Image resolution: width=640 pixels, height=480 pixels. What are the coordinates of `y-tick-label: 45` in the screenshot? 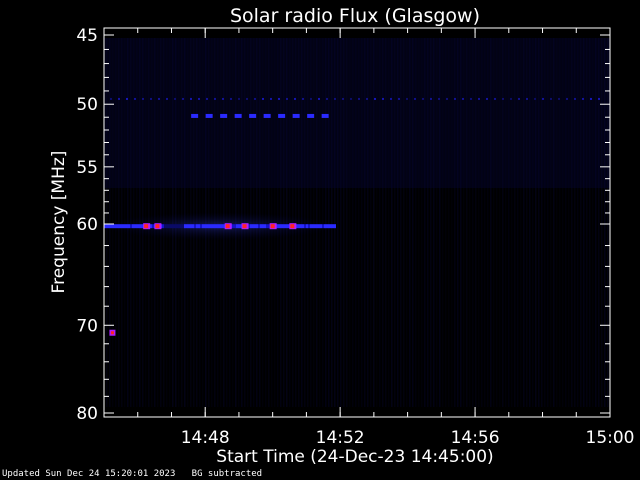 It's located at (87, 36).